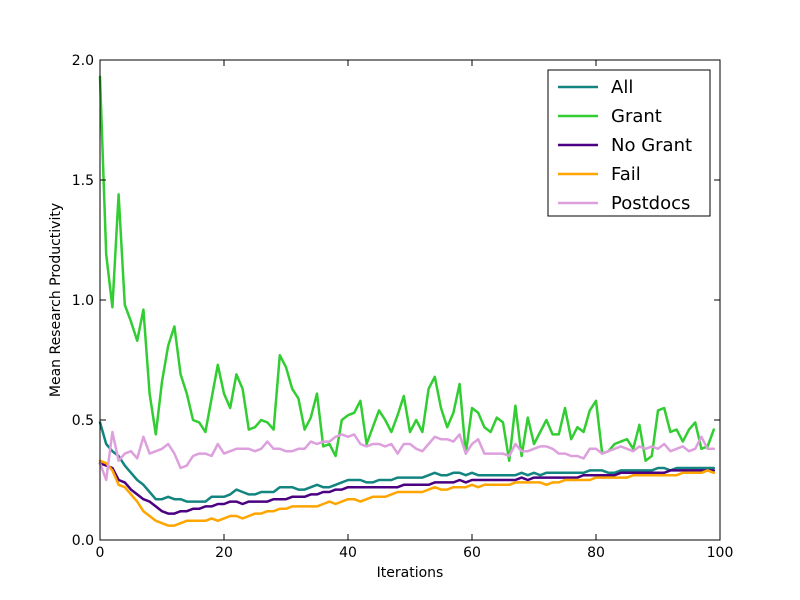  I want to click on legend-label-no-grant: No Grant, so click(651, 145).